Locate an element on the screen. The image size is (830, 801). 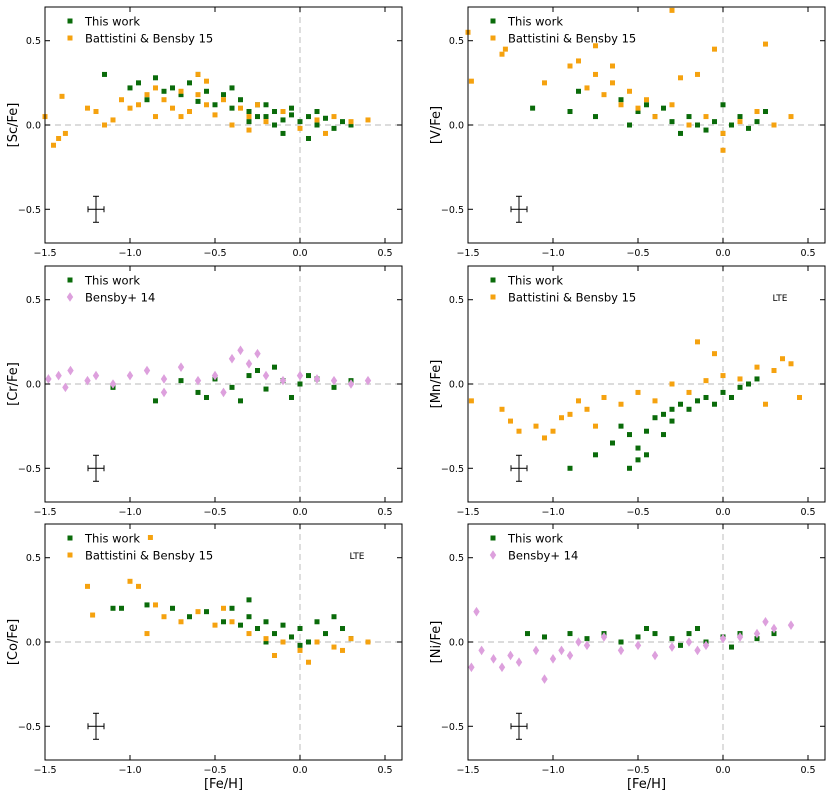
legend-marker is located at coordinates (493, 538).